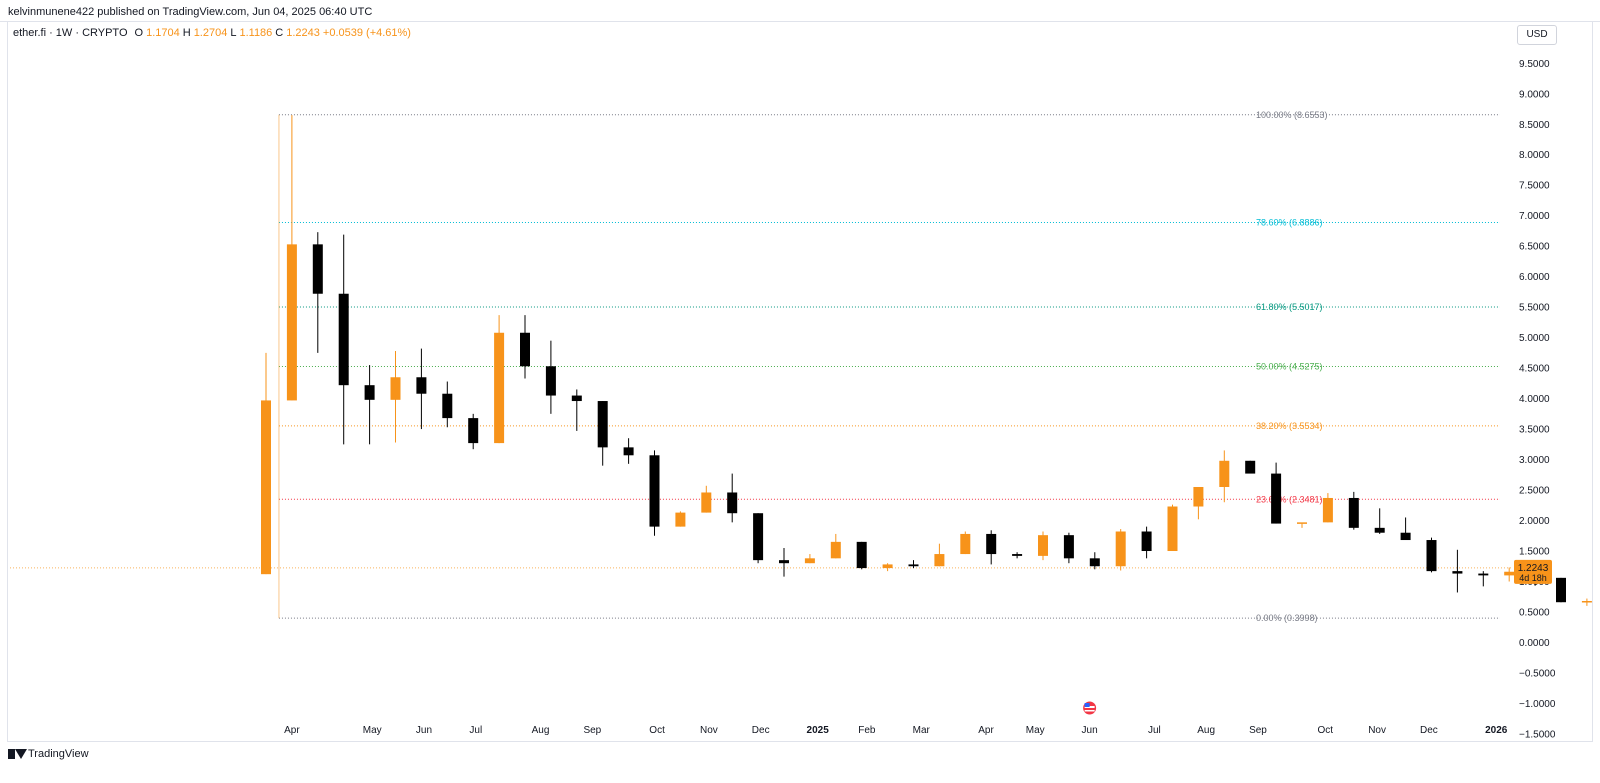  What do you see at coordinates (303, 33) in the screenshot?
I see `close-value: 1.2243` at bounding box center [303, 33].